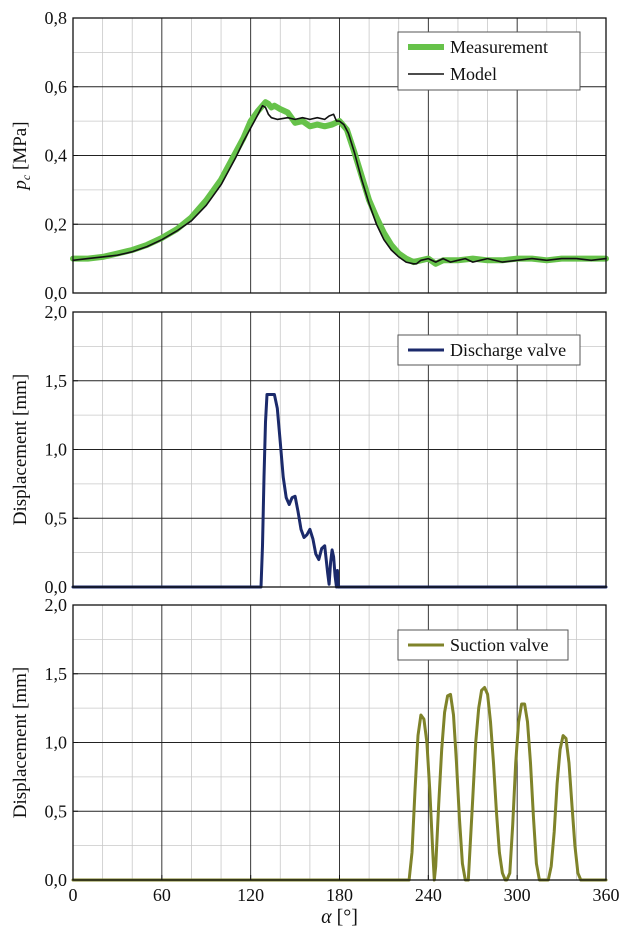 The width and height of the screenshot is (626, 929). What do you see at coordinates (26, 177) in the screenshot?
I see `pressure-y-axis-subscript: c` at bounding box center [26, 177].